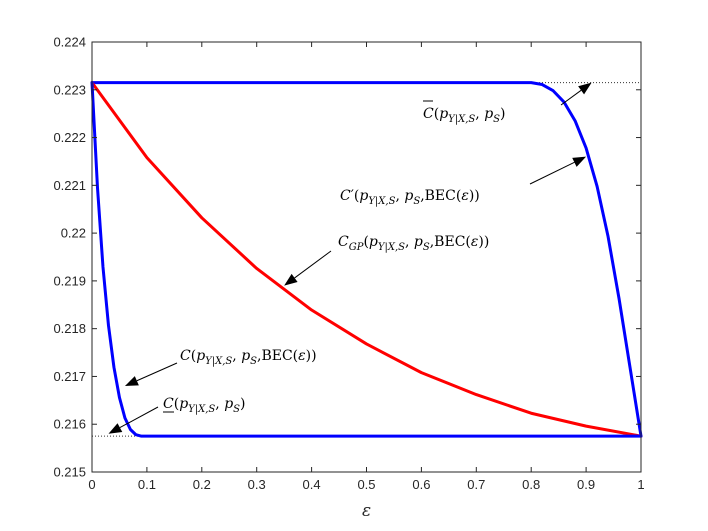  What do you see at coordinates (91, 484) in the screenshot?
I see `x-tick-label: 0` at bounding box center [91, 484].